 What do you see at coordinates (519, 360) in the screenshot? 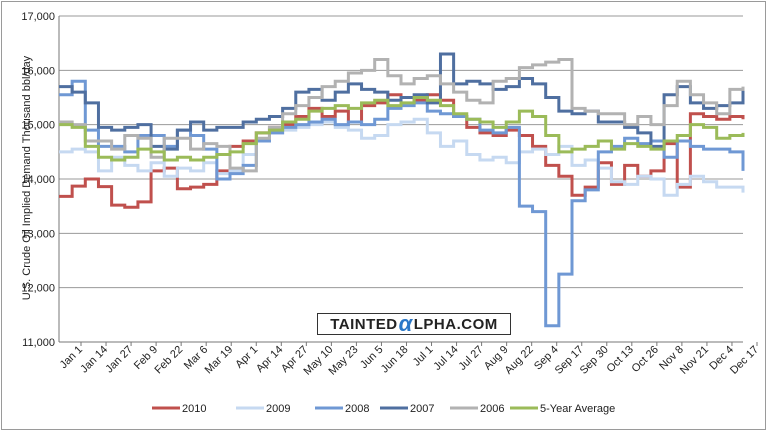
I see `x-tick-label: Aug 22` at bounding box center [519, 360].